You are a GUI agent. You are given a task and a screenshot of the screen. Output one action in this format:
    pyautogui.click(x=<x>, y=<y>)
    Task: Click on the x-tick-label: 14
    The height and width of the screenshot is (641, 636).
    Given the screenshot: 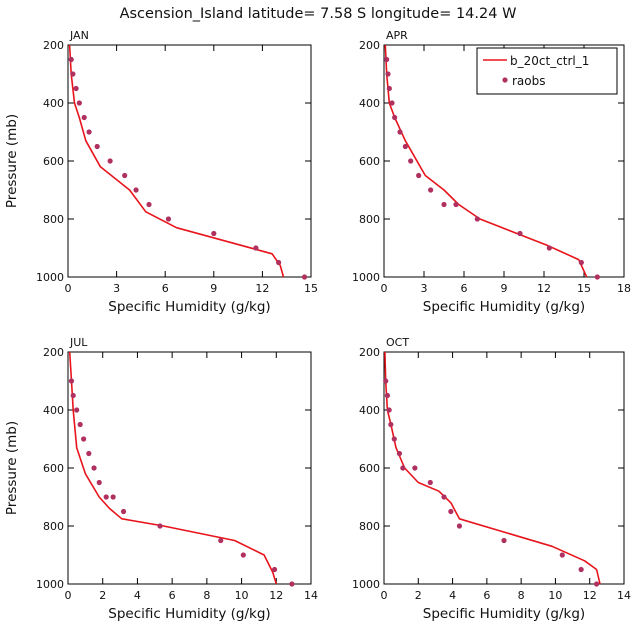 What is the action you would take?
    pyautogui.click(x=311, y=595)
    